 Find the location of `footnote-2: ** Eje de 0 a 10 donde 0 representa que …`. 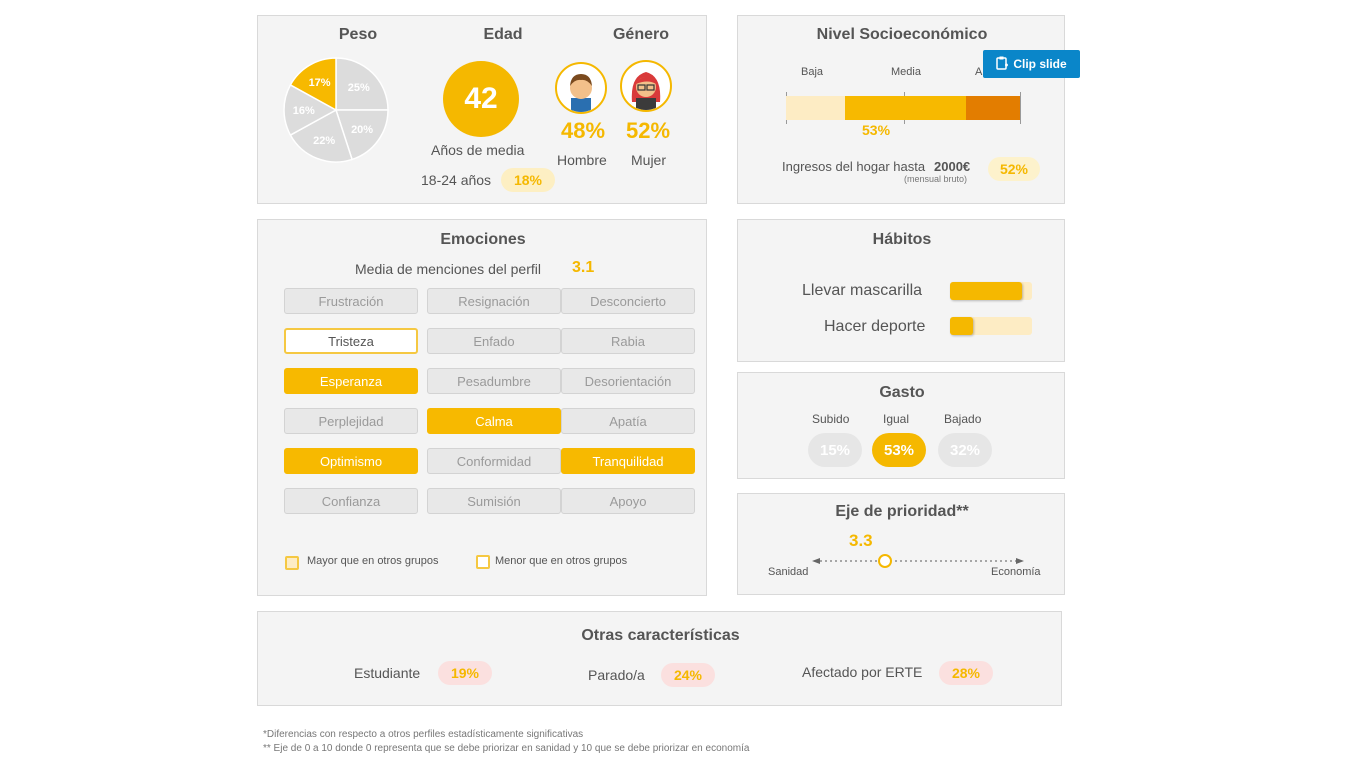

footnote-2: ** Eje de 0 a 10 donde 0 representa que … is located at coordinates (506, 748).